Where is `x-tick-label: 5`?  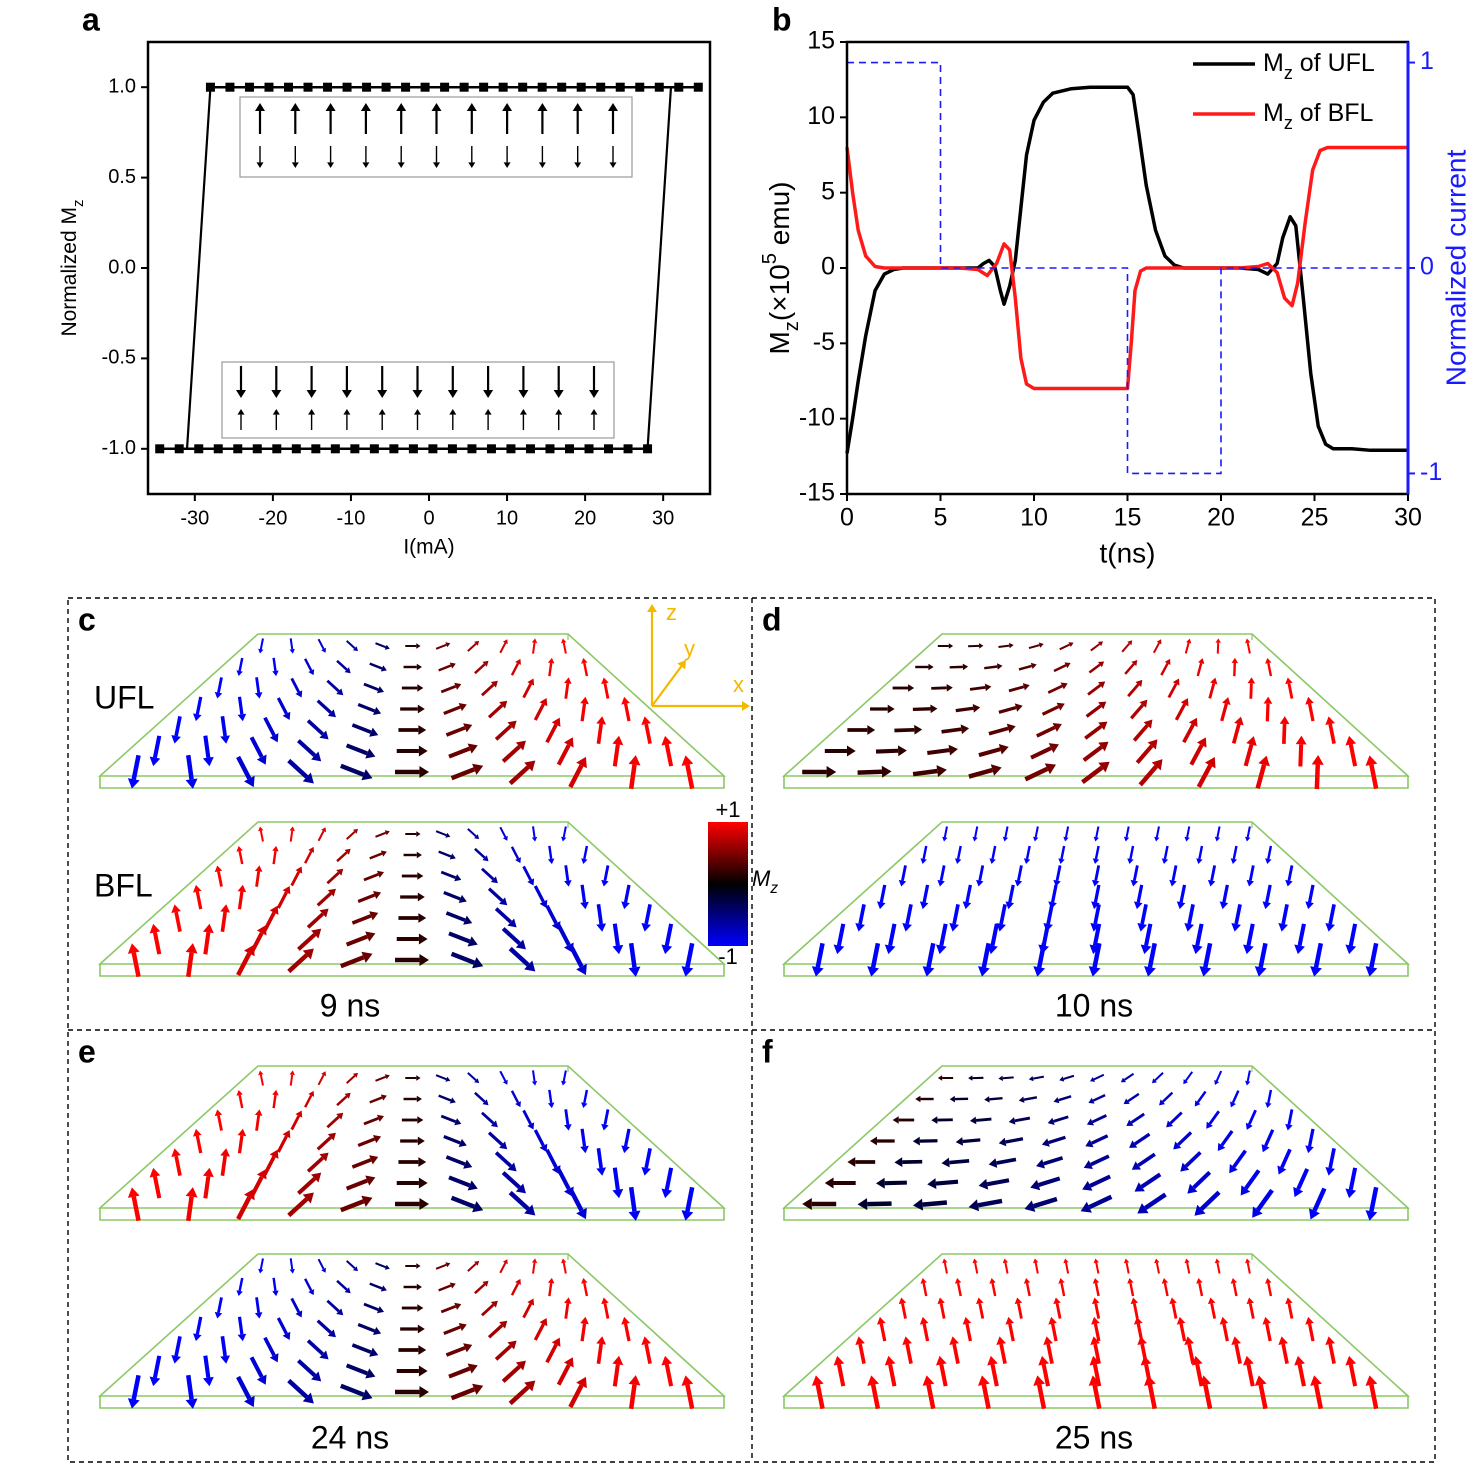 x-tick-label: 5 is located at coordinates (941, 518).